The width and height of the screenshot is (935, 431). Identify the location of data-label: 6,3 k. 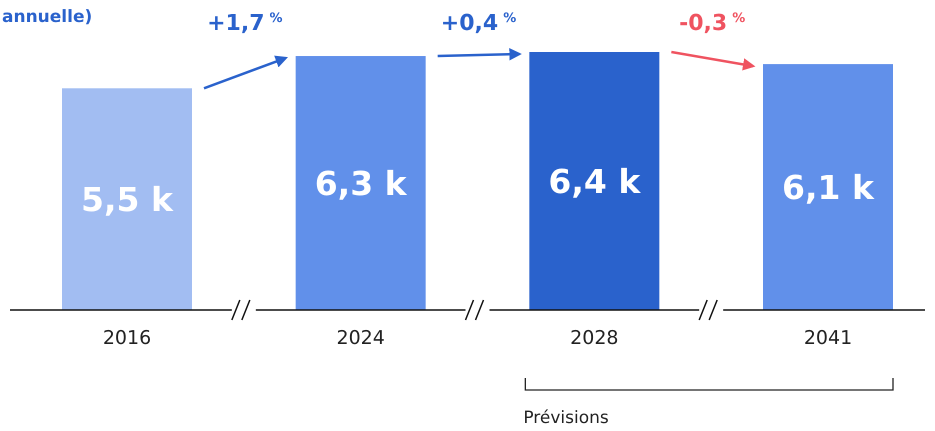
(361, 184).